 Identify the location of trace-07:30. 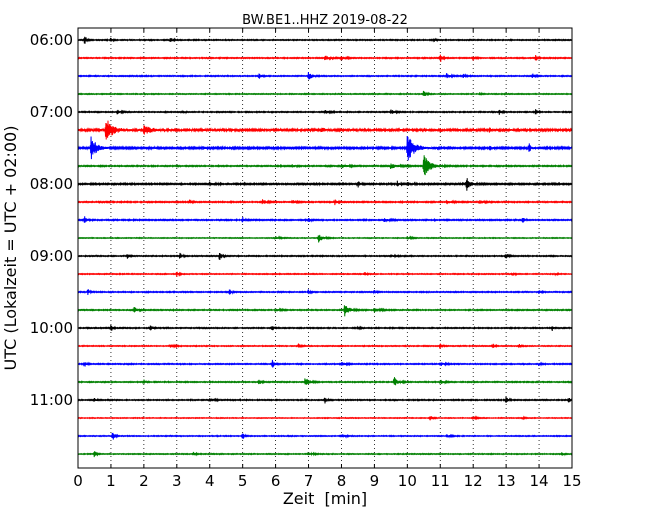
(325, 148).